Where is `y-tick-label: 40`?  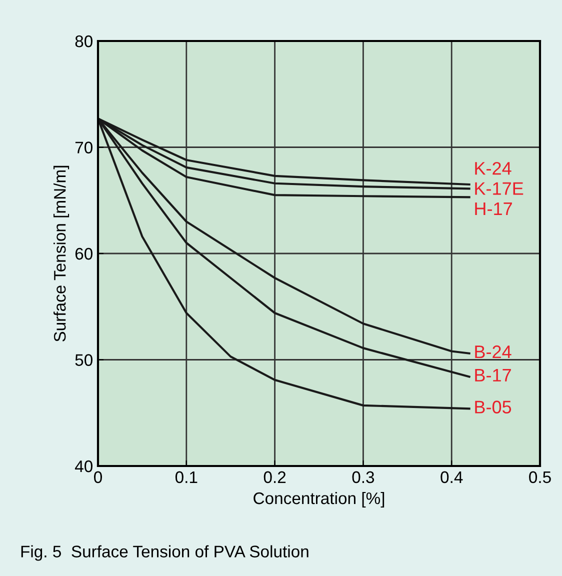
y-tick-label: 40 is located at coordinates (83, 466).